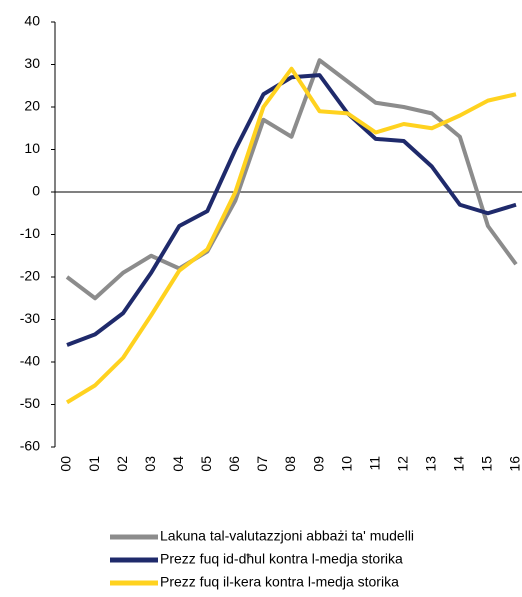 The height and width of the screenshot is (597, 522). I want to click on x-tick-label: 05, so click(206, 464).